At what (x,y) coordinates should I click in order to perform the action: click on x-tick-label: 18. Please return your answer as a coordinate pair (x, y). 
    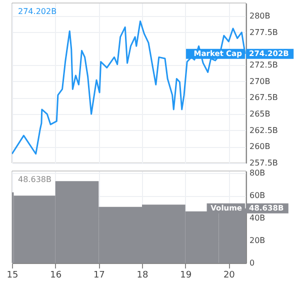
    Looking at the image, I should click on (142, 275).